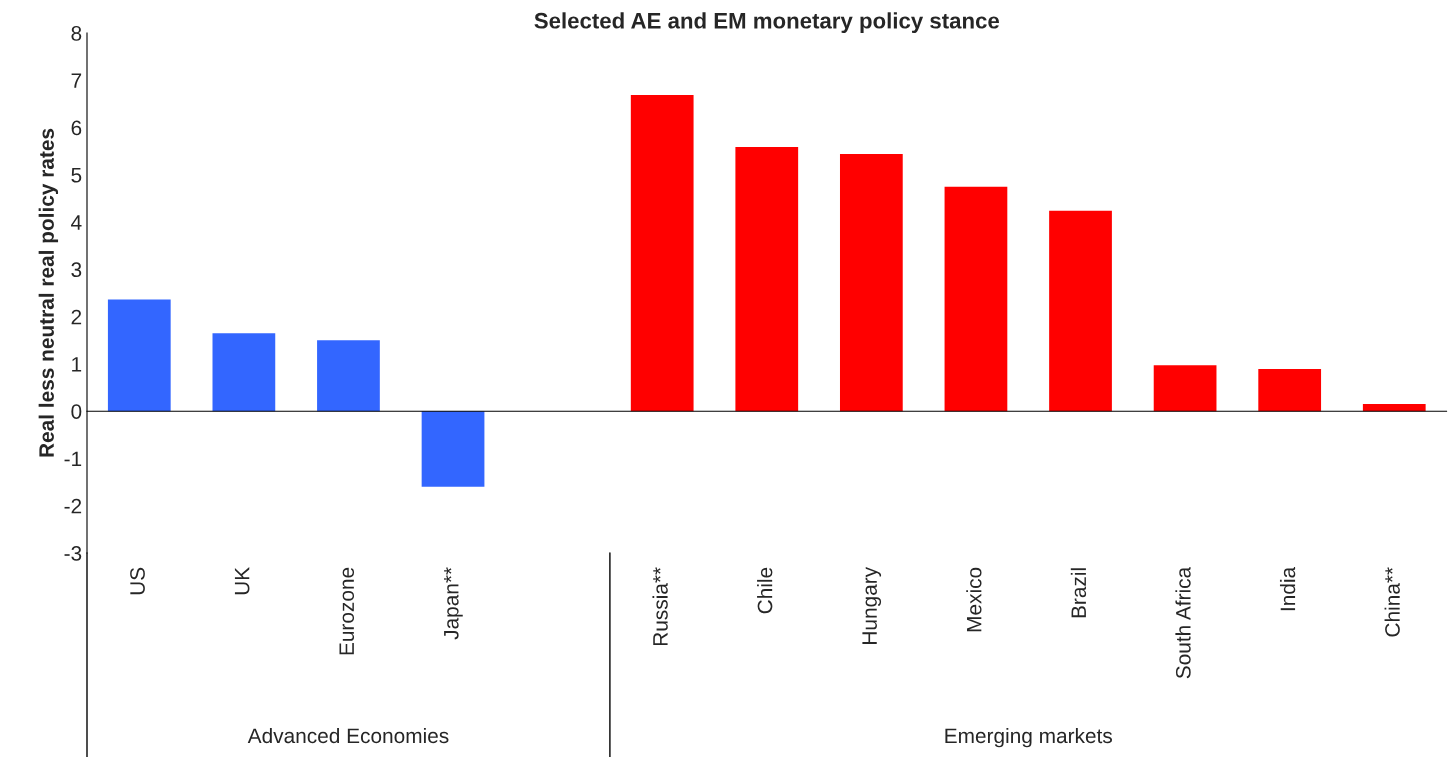 The image size is (1448, 757). I want to click on x-tick-label: Russia**, so click(660, 606).